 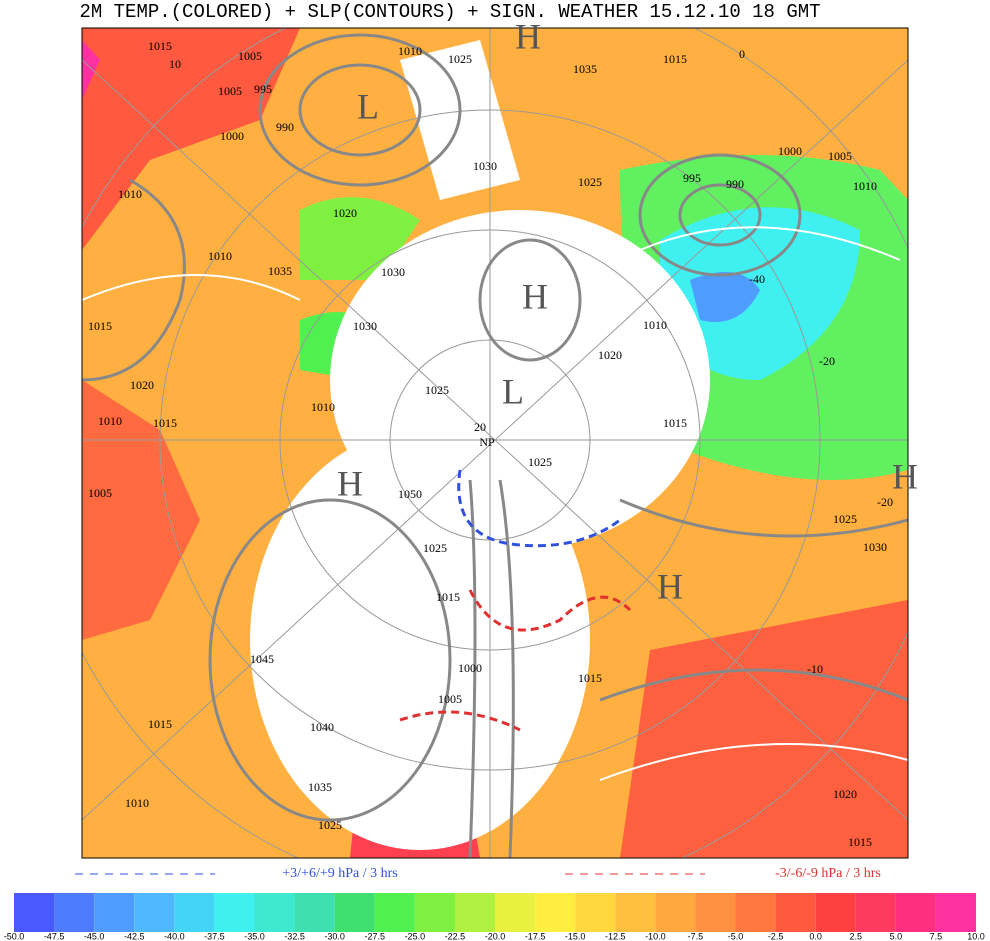 I want to click on colorbar-label: -10.0, so click(x=655, y=936).